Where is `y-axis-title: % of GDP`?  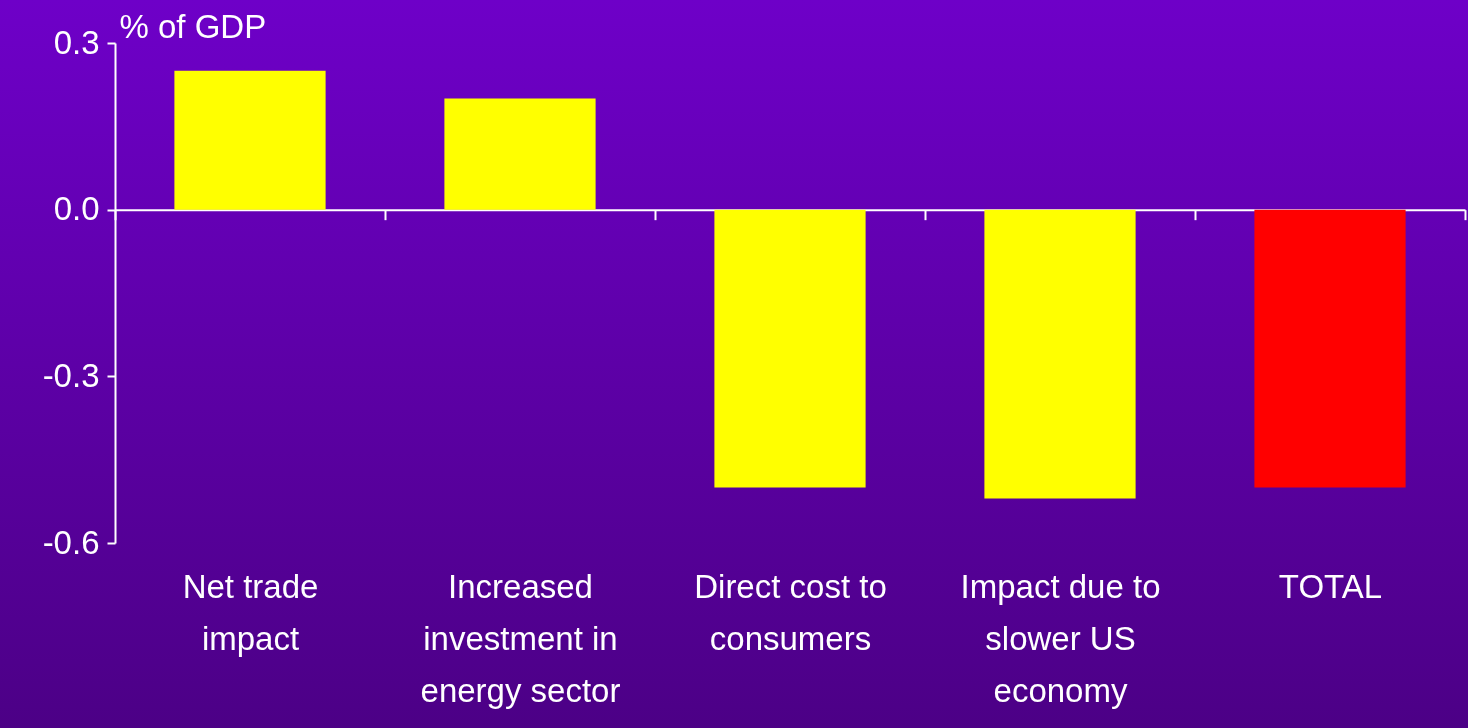 y-axis-title: % of GDP is located at coordinates (193, 26).